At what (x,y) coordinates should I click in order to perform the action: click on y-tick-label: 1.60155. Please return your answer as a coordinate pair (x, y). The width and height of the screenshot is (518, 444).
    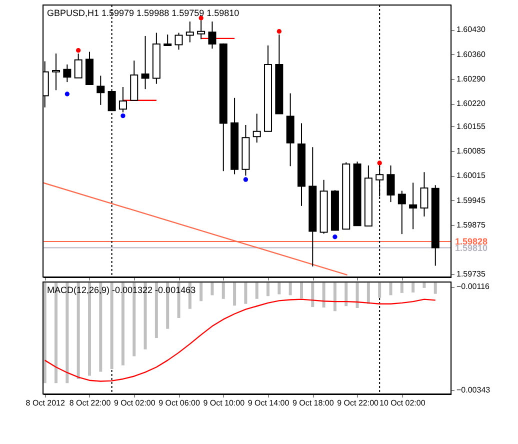
    Looking at the image, I should click on (471, 126).